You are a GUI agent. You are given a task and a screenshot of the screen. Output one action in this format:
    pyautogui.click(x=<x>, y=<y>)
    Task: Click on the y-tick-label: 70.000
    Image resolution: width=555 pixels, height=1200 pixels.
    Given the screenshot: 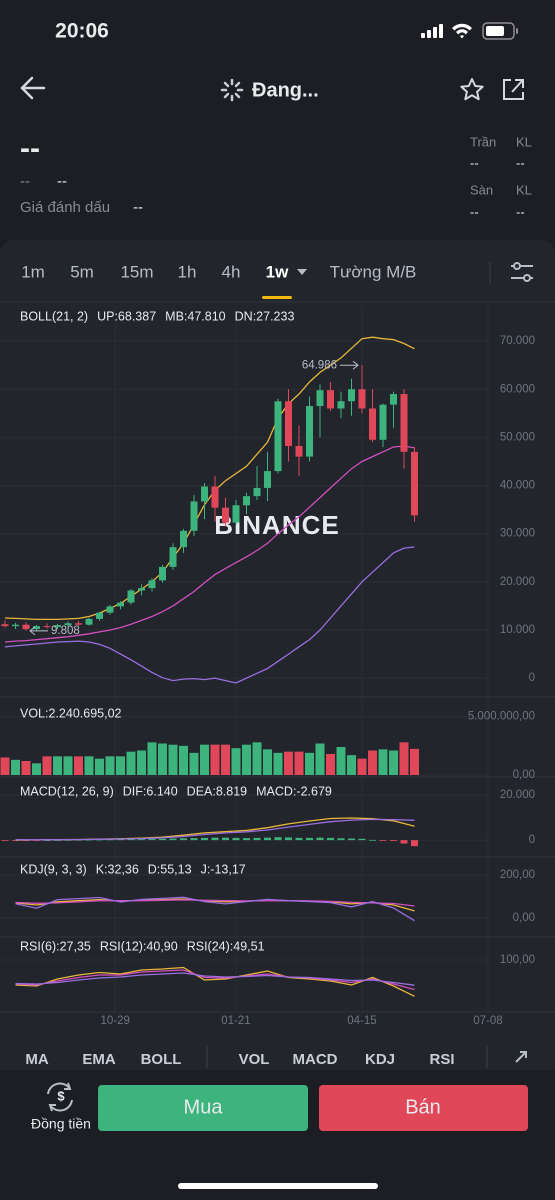 What is the action you would take?
    pyautogui.click(x=517, y=341)
    